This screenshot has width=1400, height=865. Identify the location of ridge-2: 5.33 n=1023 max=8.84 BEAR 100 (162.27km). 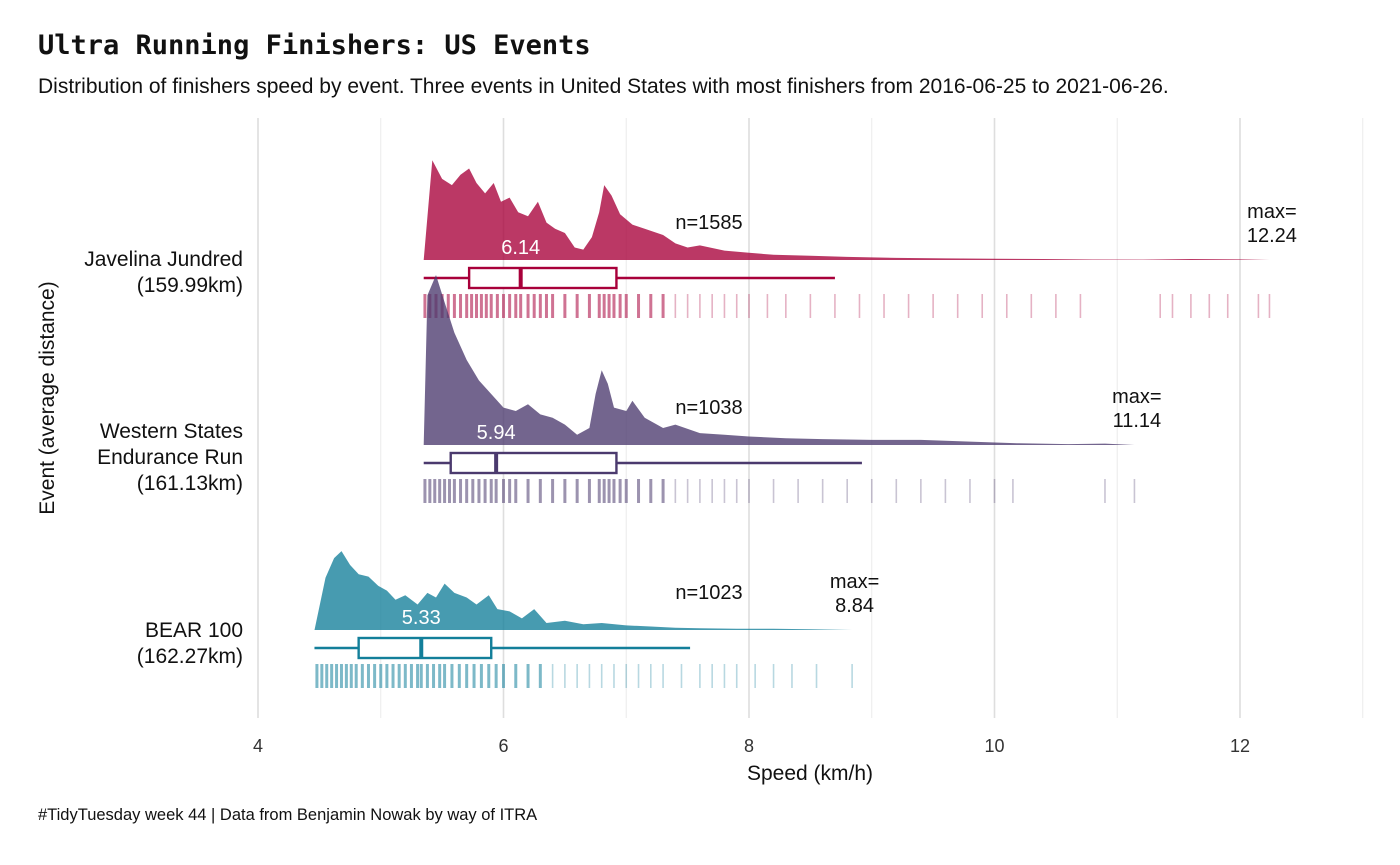
(508, 619).